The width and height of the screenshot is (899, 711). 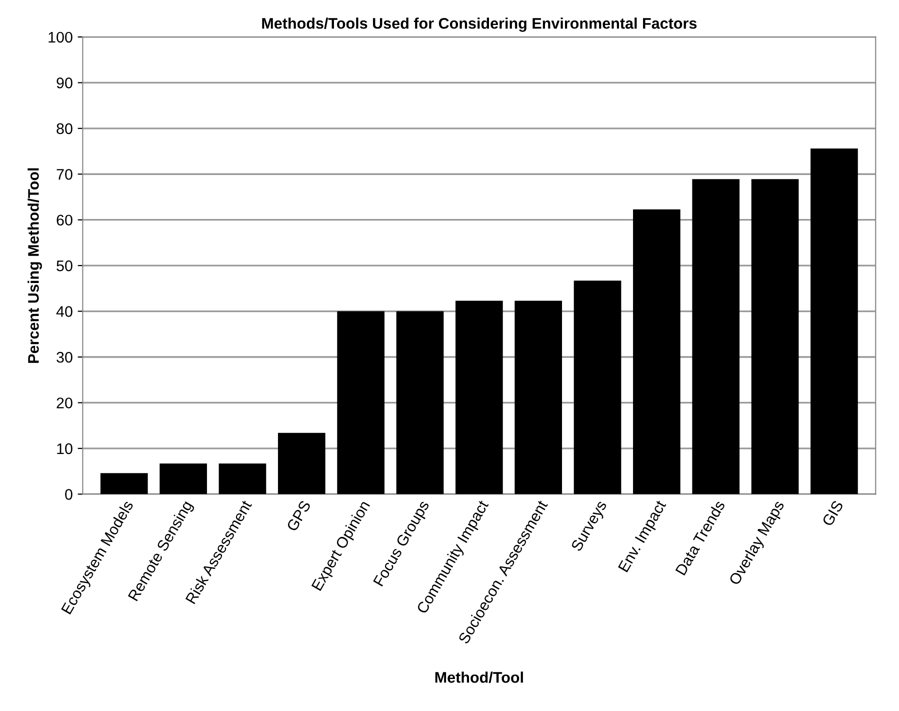 I want to click on x-tick-label: GIS, so click(x=833, y=513).